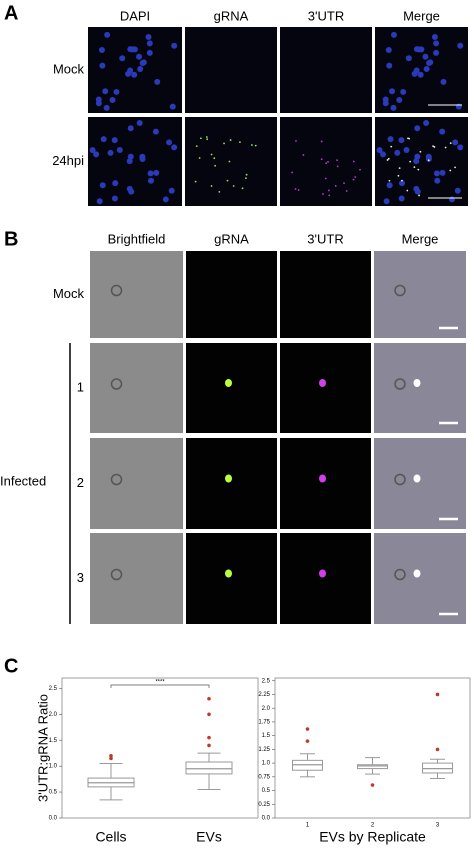 This screenshot has width=474, height=850. I want to click on x-category-label: Cells, so click(110, 837).